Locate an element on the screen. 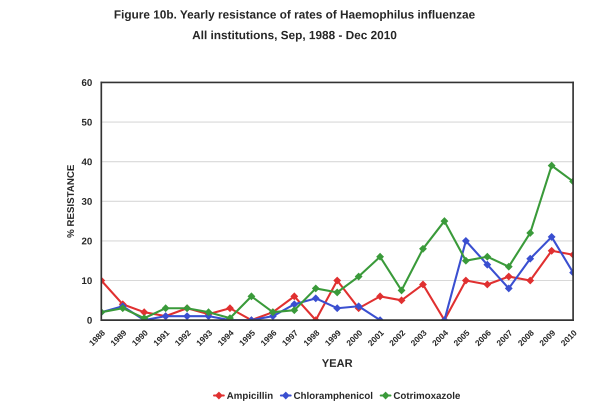 This screenshot has height=412, width=589. legend-label: Ampicillin is located at coordinates (249, 396).